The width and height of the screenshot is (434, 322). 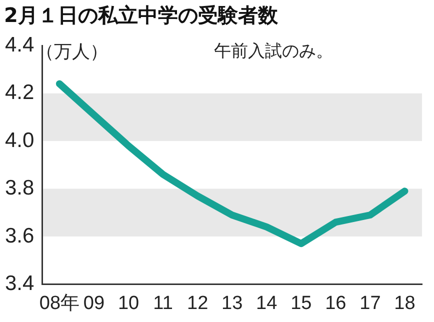 What do you see at coordinates (19, 44) in the screenshot?
I see `y-tick-label: 4.4` at bounding box center [19, 44].